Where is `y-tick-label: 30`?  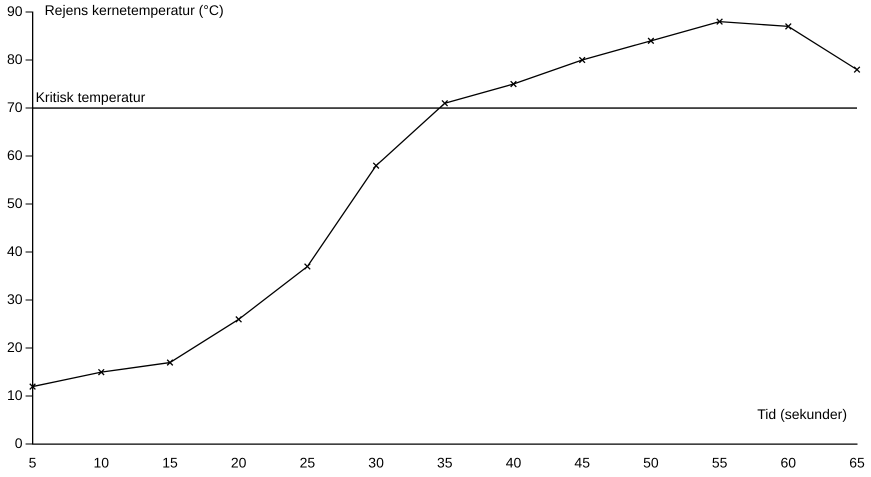
y-tick-label: 30 is located at coordinates (14, 298).